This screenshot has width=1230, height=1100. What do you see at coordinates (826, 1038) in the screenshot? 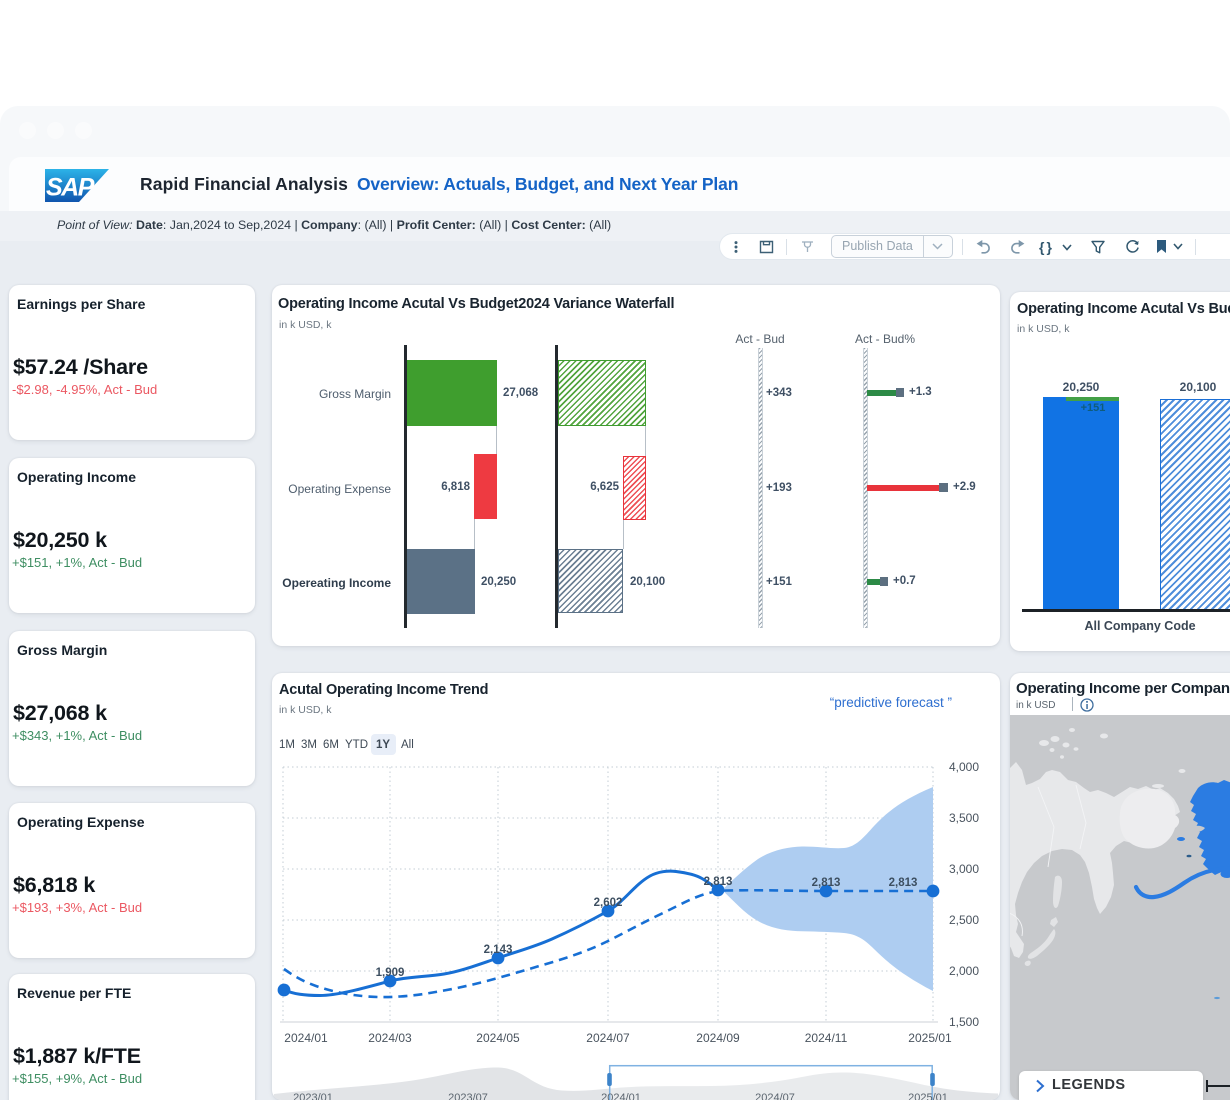
I see `svg-text: 2024/11` at bounding box center [826, 1038].